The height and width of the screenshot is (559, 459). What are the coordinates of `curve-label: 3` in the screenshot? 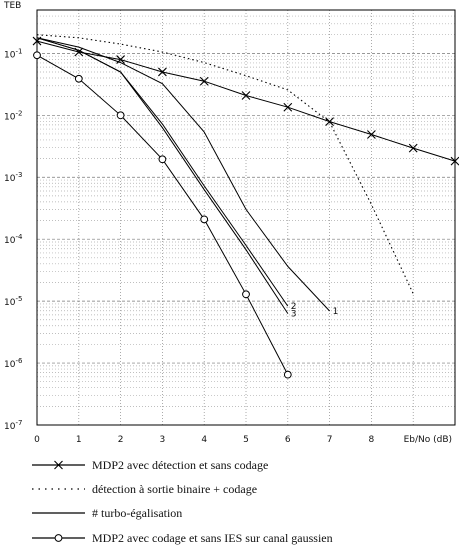 It's located at (294, 315).